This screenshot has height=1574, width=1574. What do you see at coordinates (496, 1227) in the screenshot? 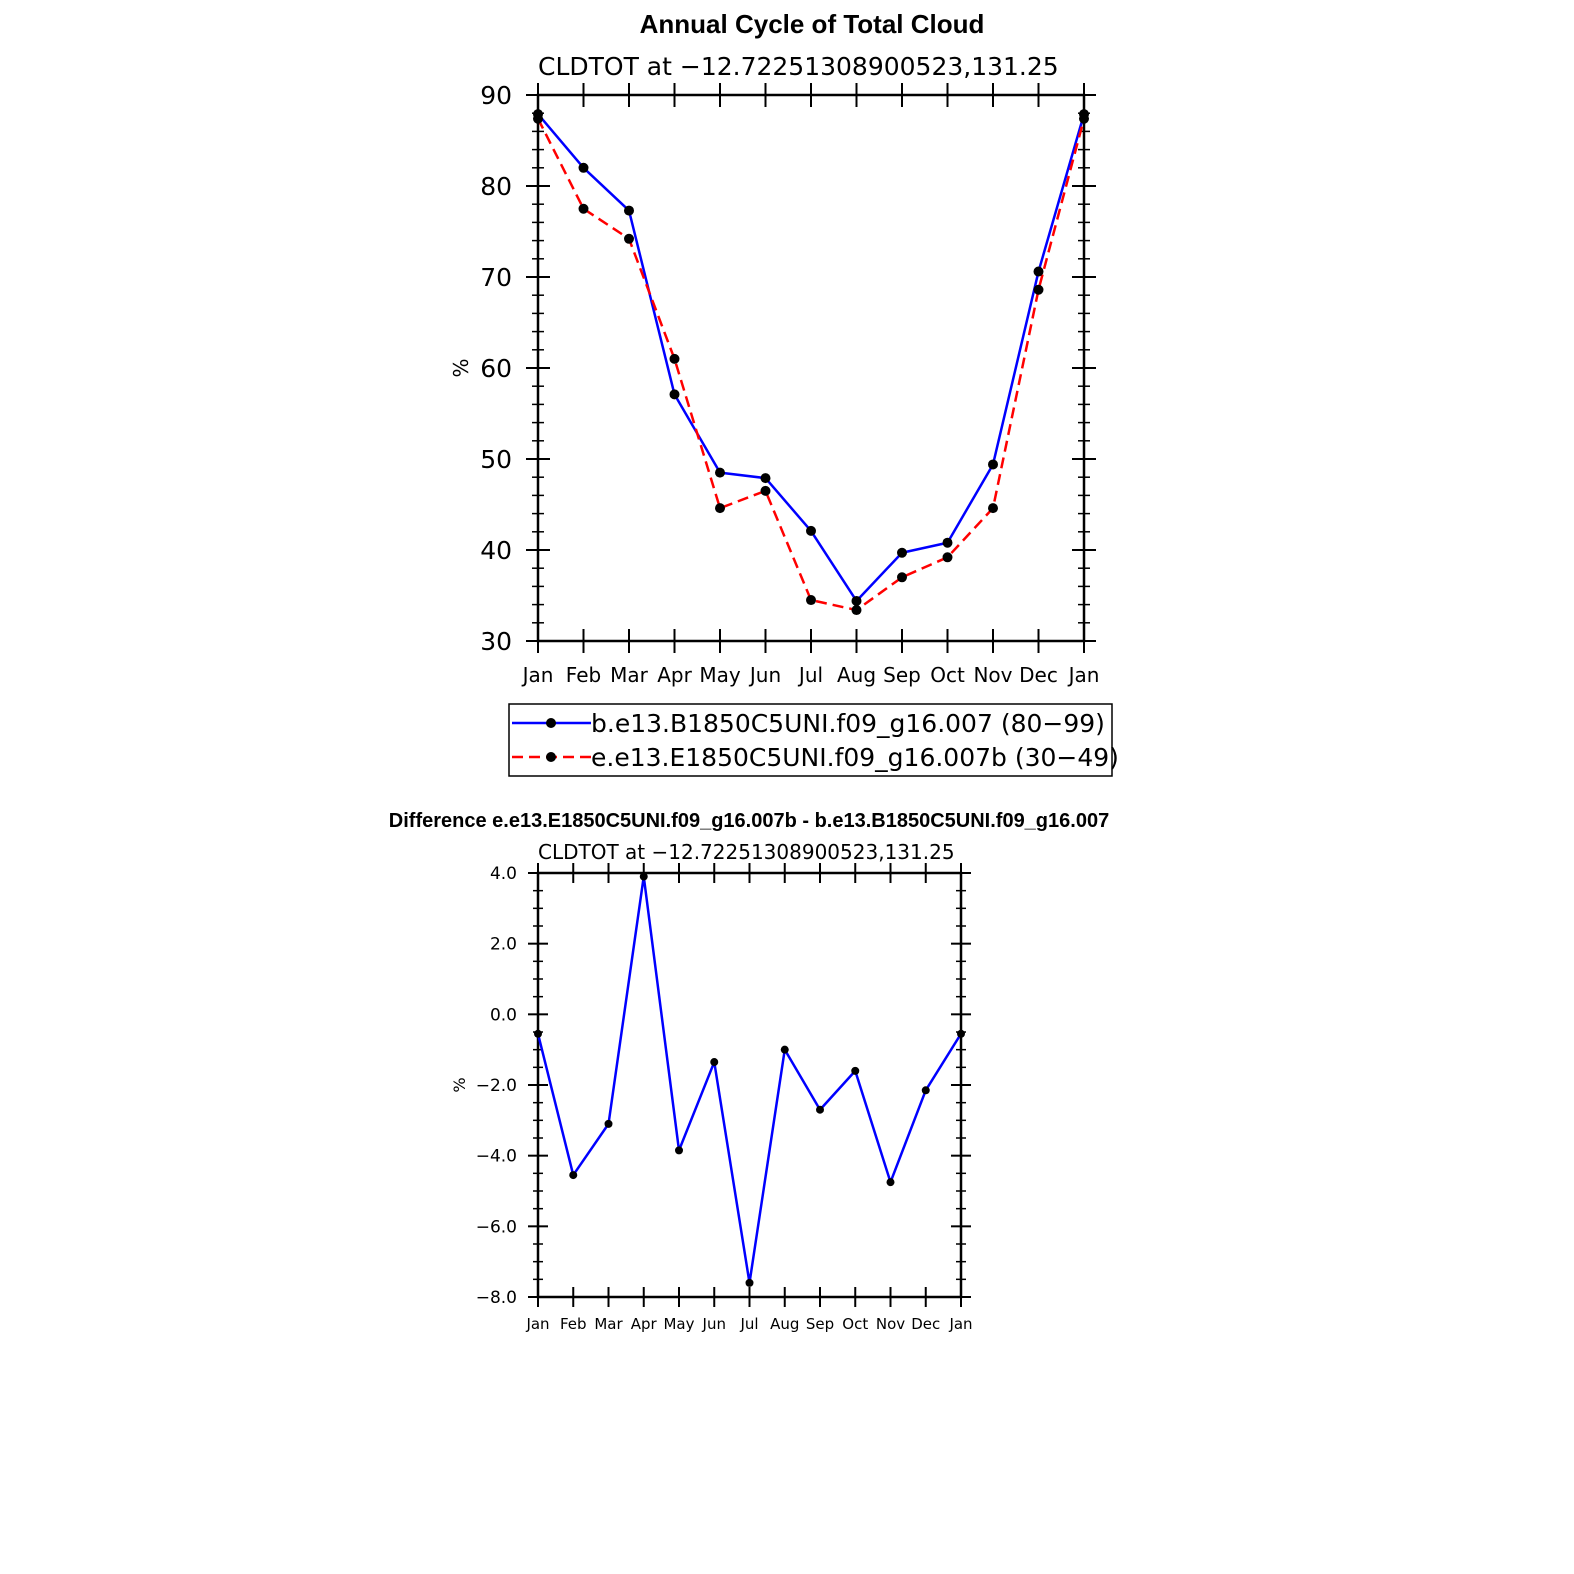
I see `y-tick-label: −6.0` at bounding box center [496, 1227].